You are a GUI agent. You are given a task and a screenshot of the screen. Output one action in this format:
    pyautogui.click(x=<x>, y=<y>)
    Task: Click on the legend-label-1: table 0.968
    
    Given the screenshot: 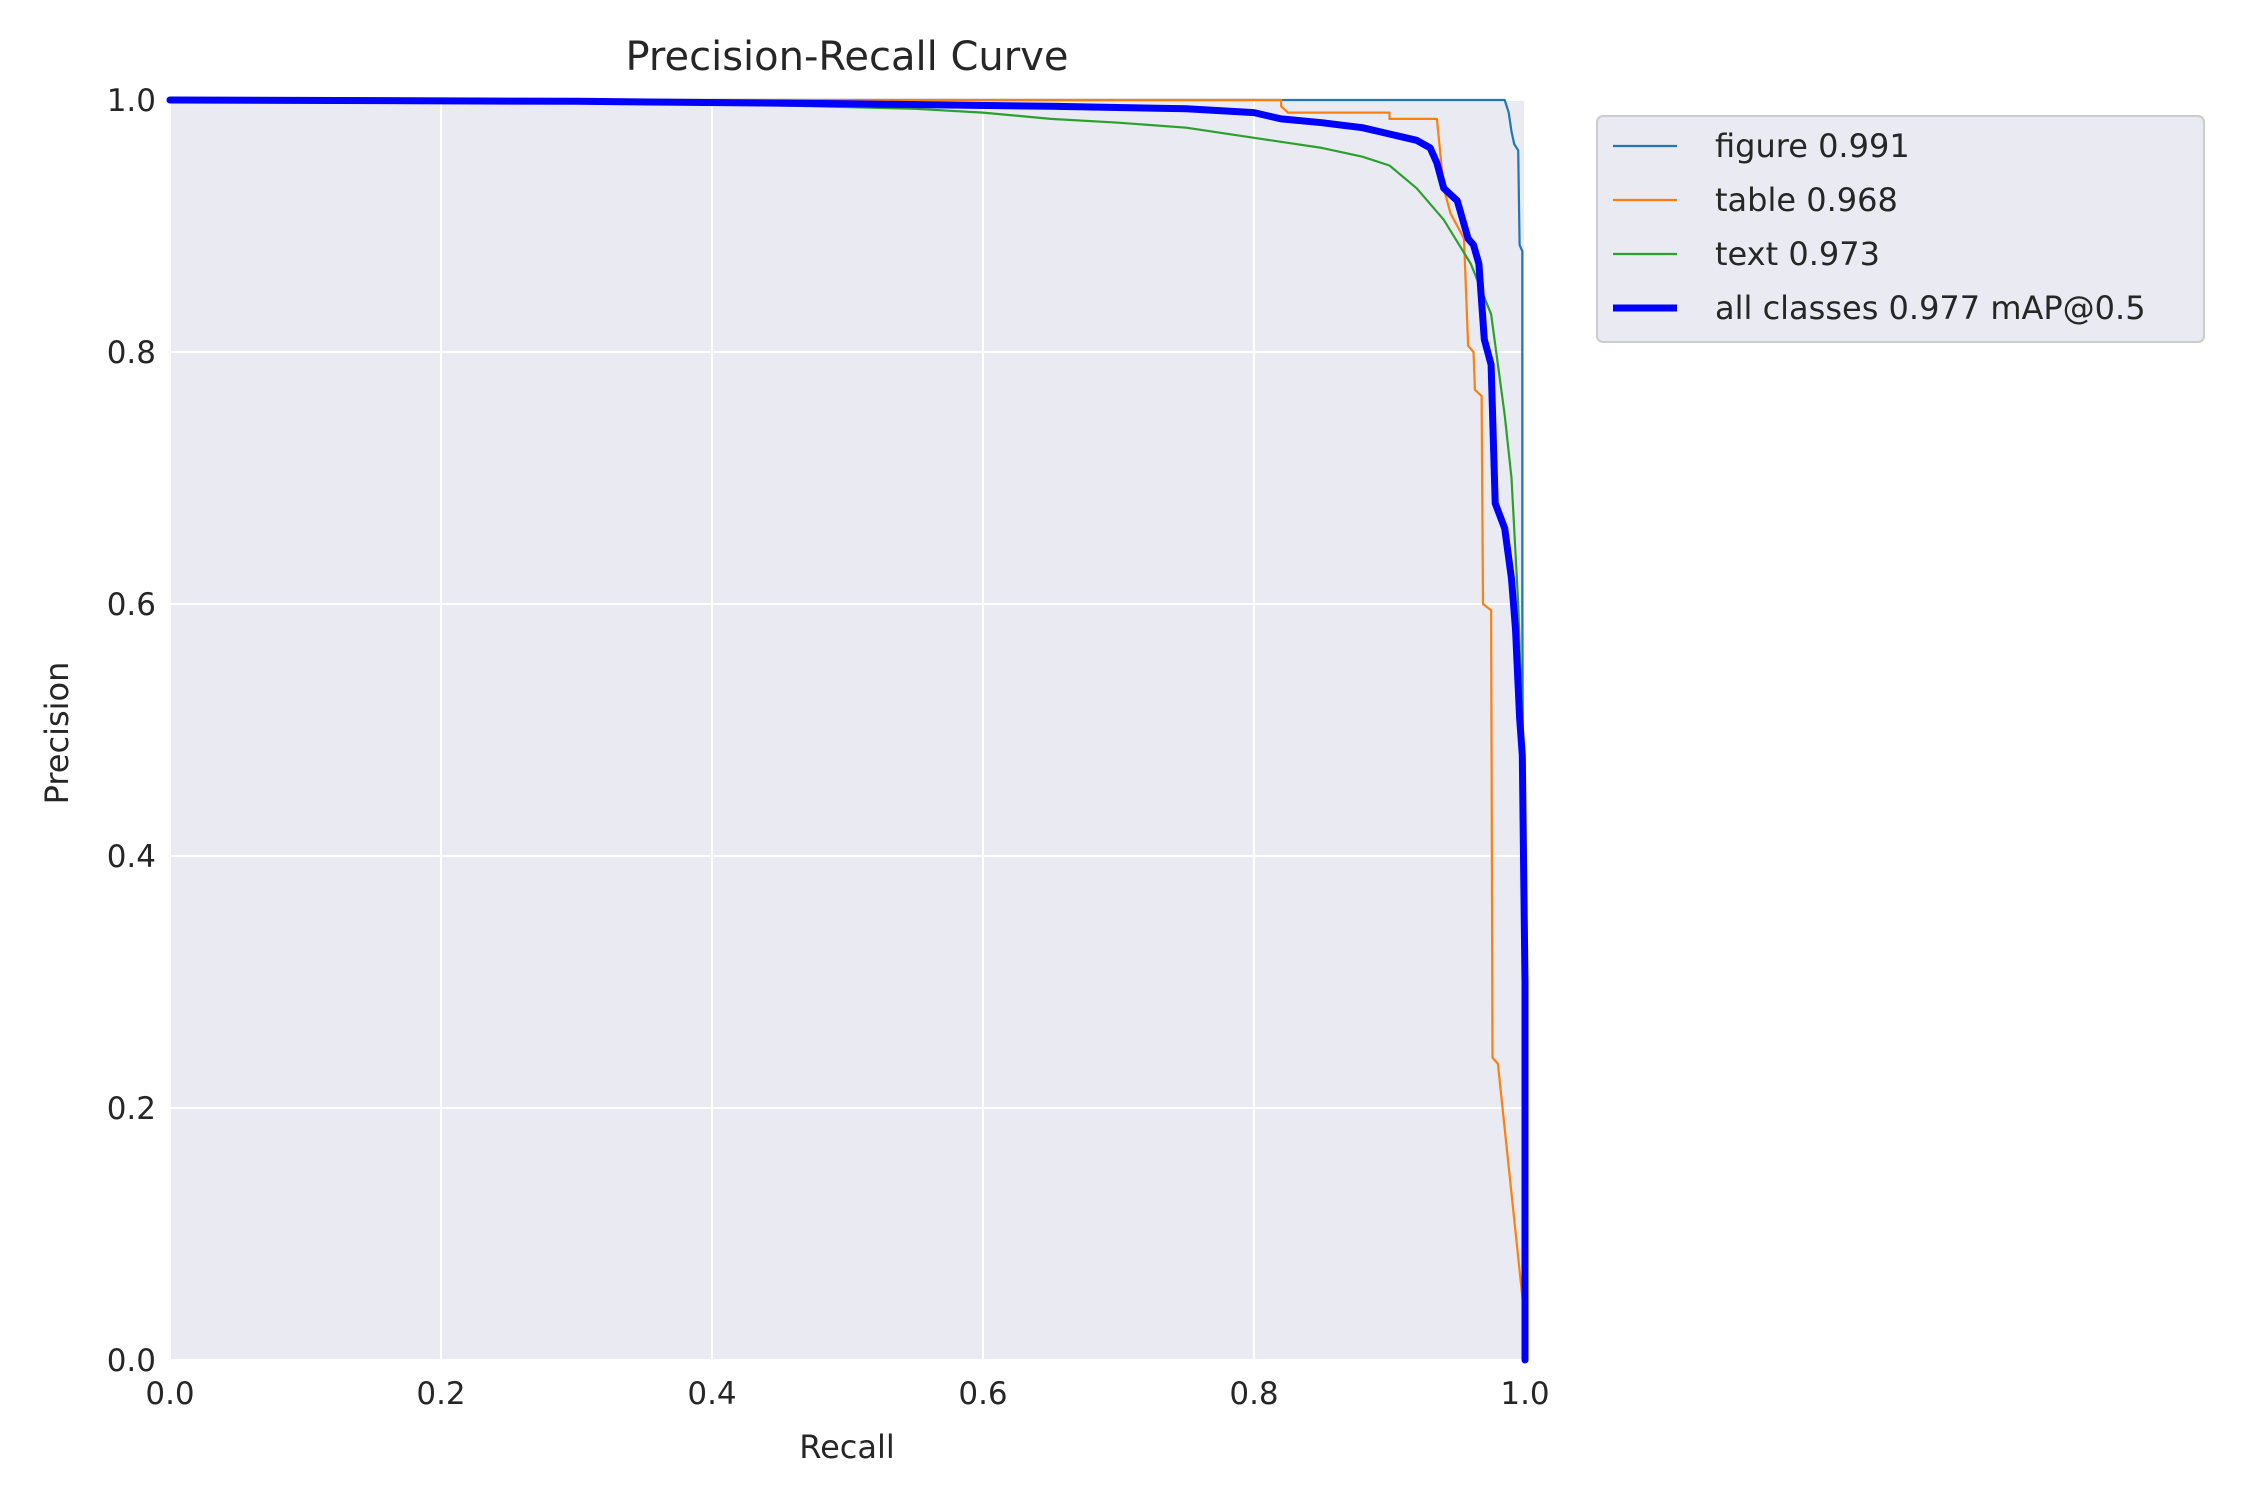 What is the action you would take?
    pyautogui.click(x=1806, y=200)
    